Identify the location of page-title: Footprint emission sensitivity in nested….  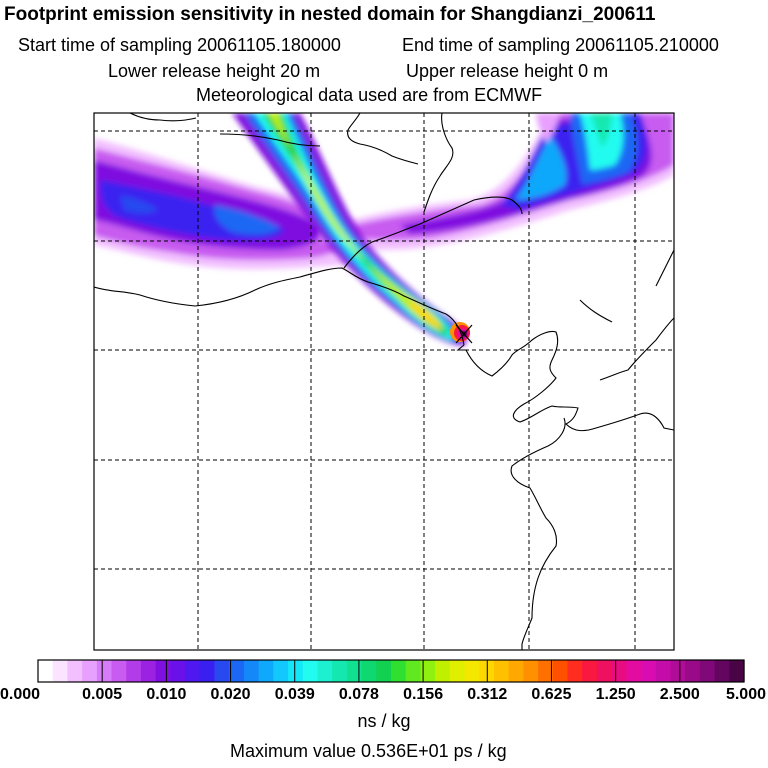
(330, 14).